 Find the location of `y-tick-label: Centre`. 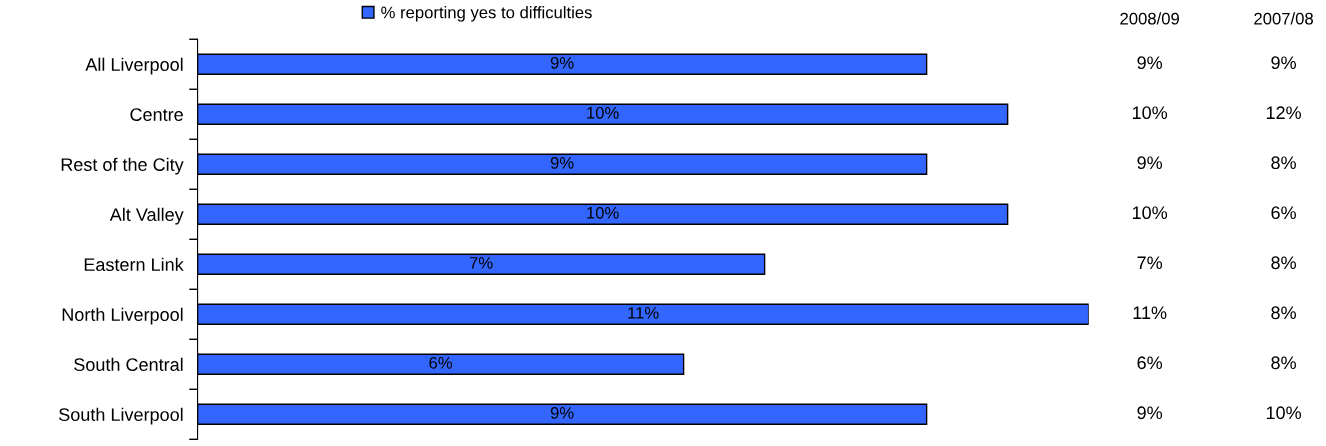

y-tick-label: Centre is located at coordinates (156, 114).